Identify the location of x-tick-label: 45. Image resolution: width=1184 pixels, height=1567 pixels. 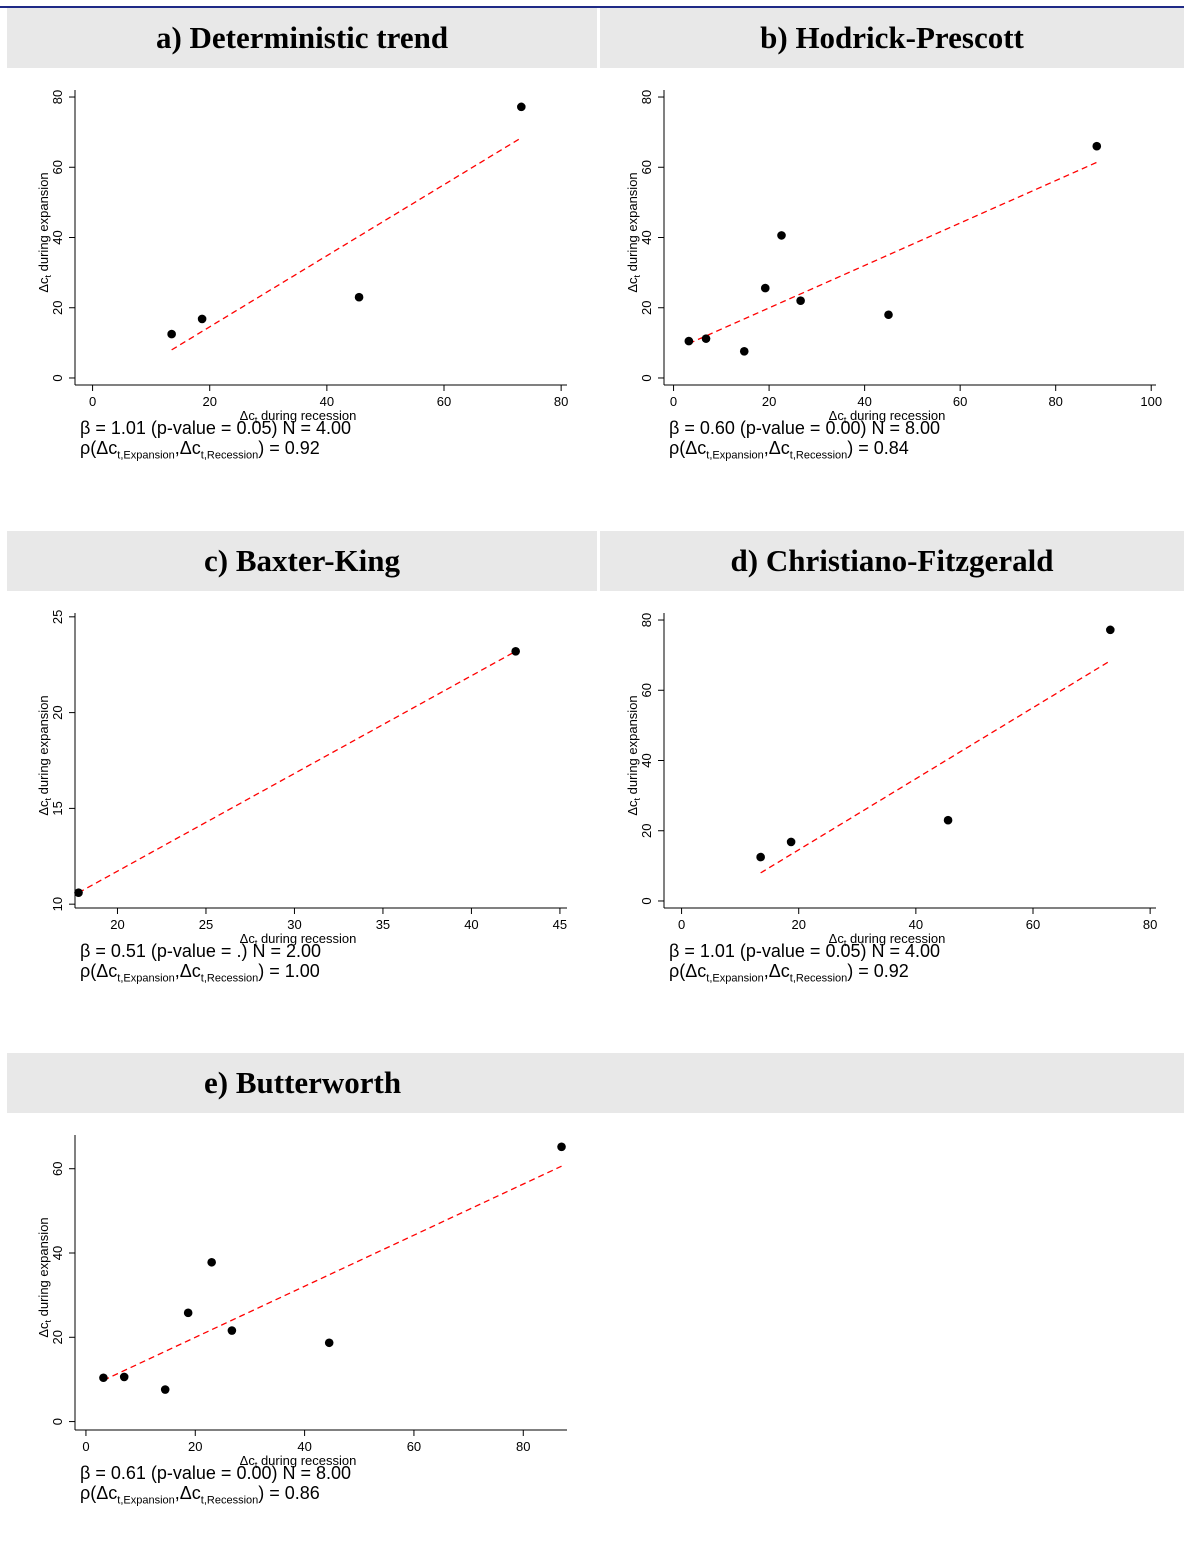
(560, 924).